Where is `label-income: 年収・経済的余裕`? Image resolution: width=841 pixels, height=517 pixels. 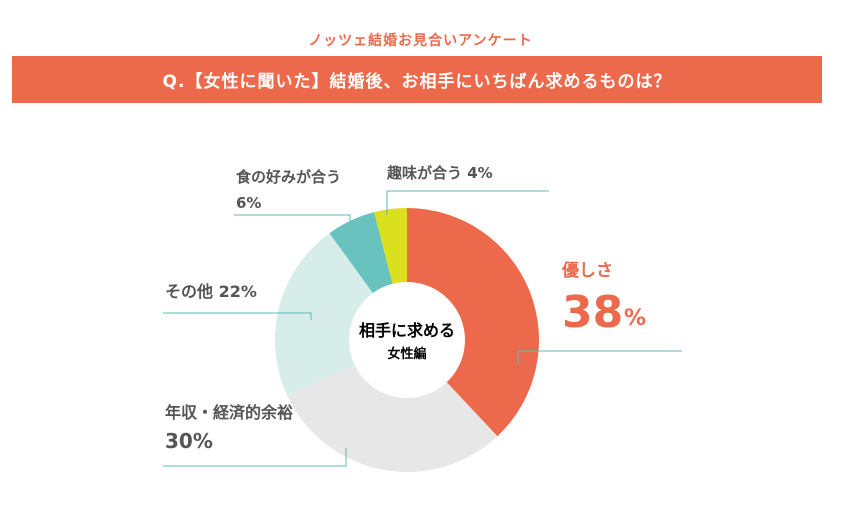 label-income: 年収・経済的余裕 is located at coordinates (229, 412).